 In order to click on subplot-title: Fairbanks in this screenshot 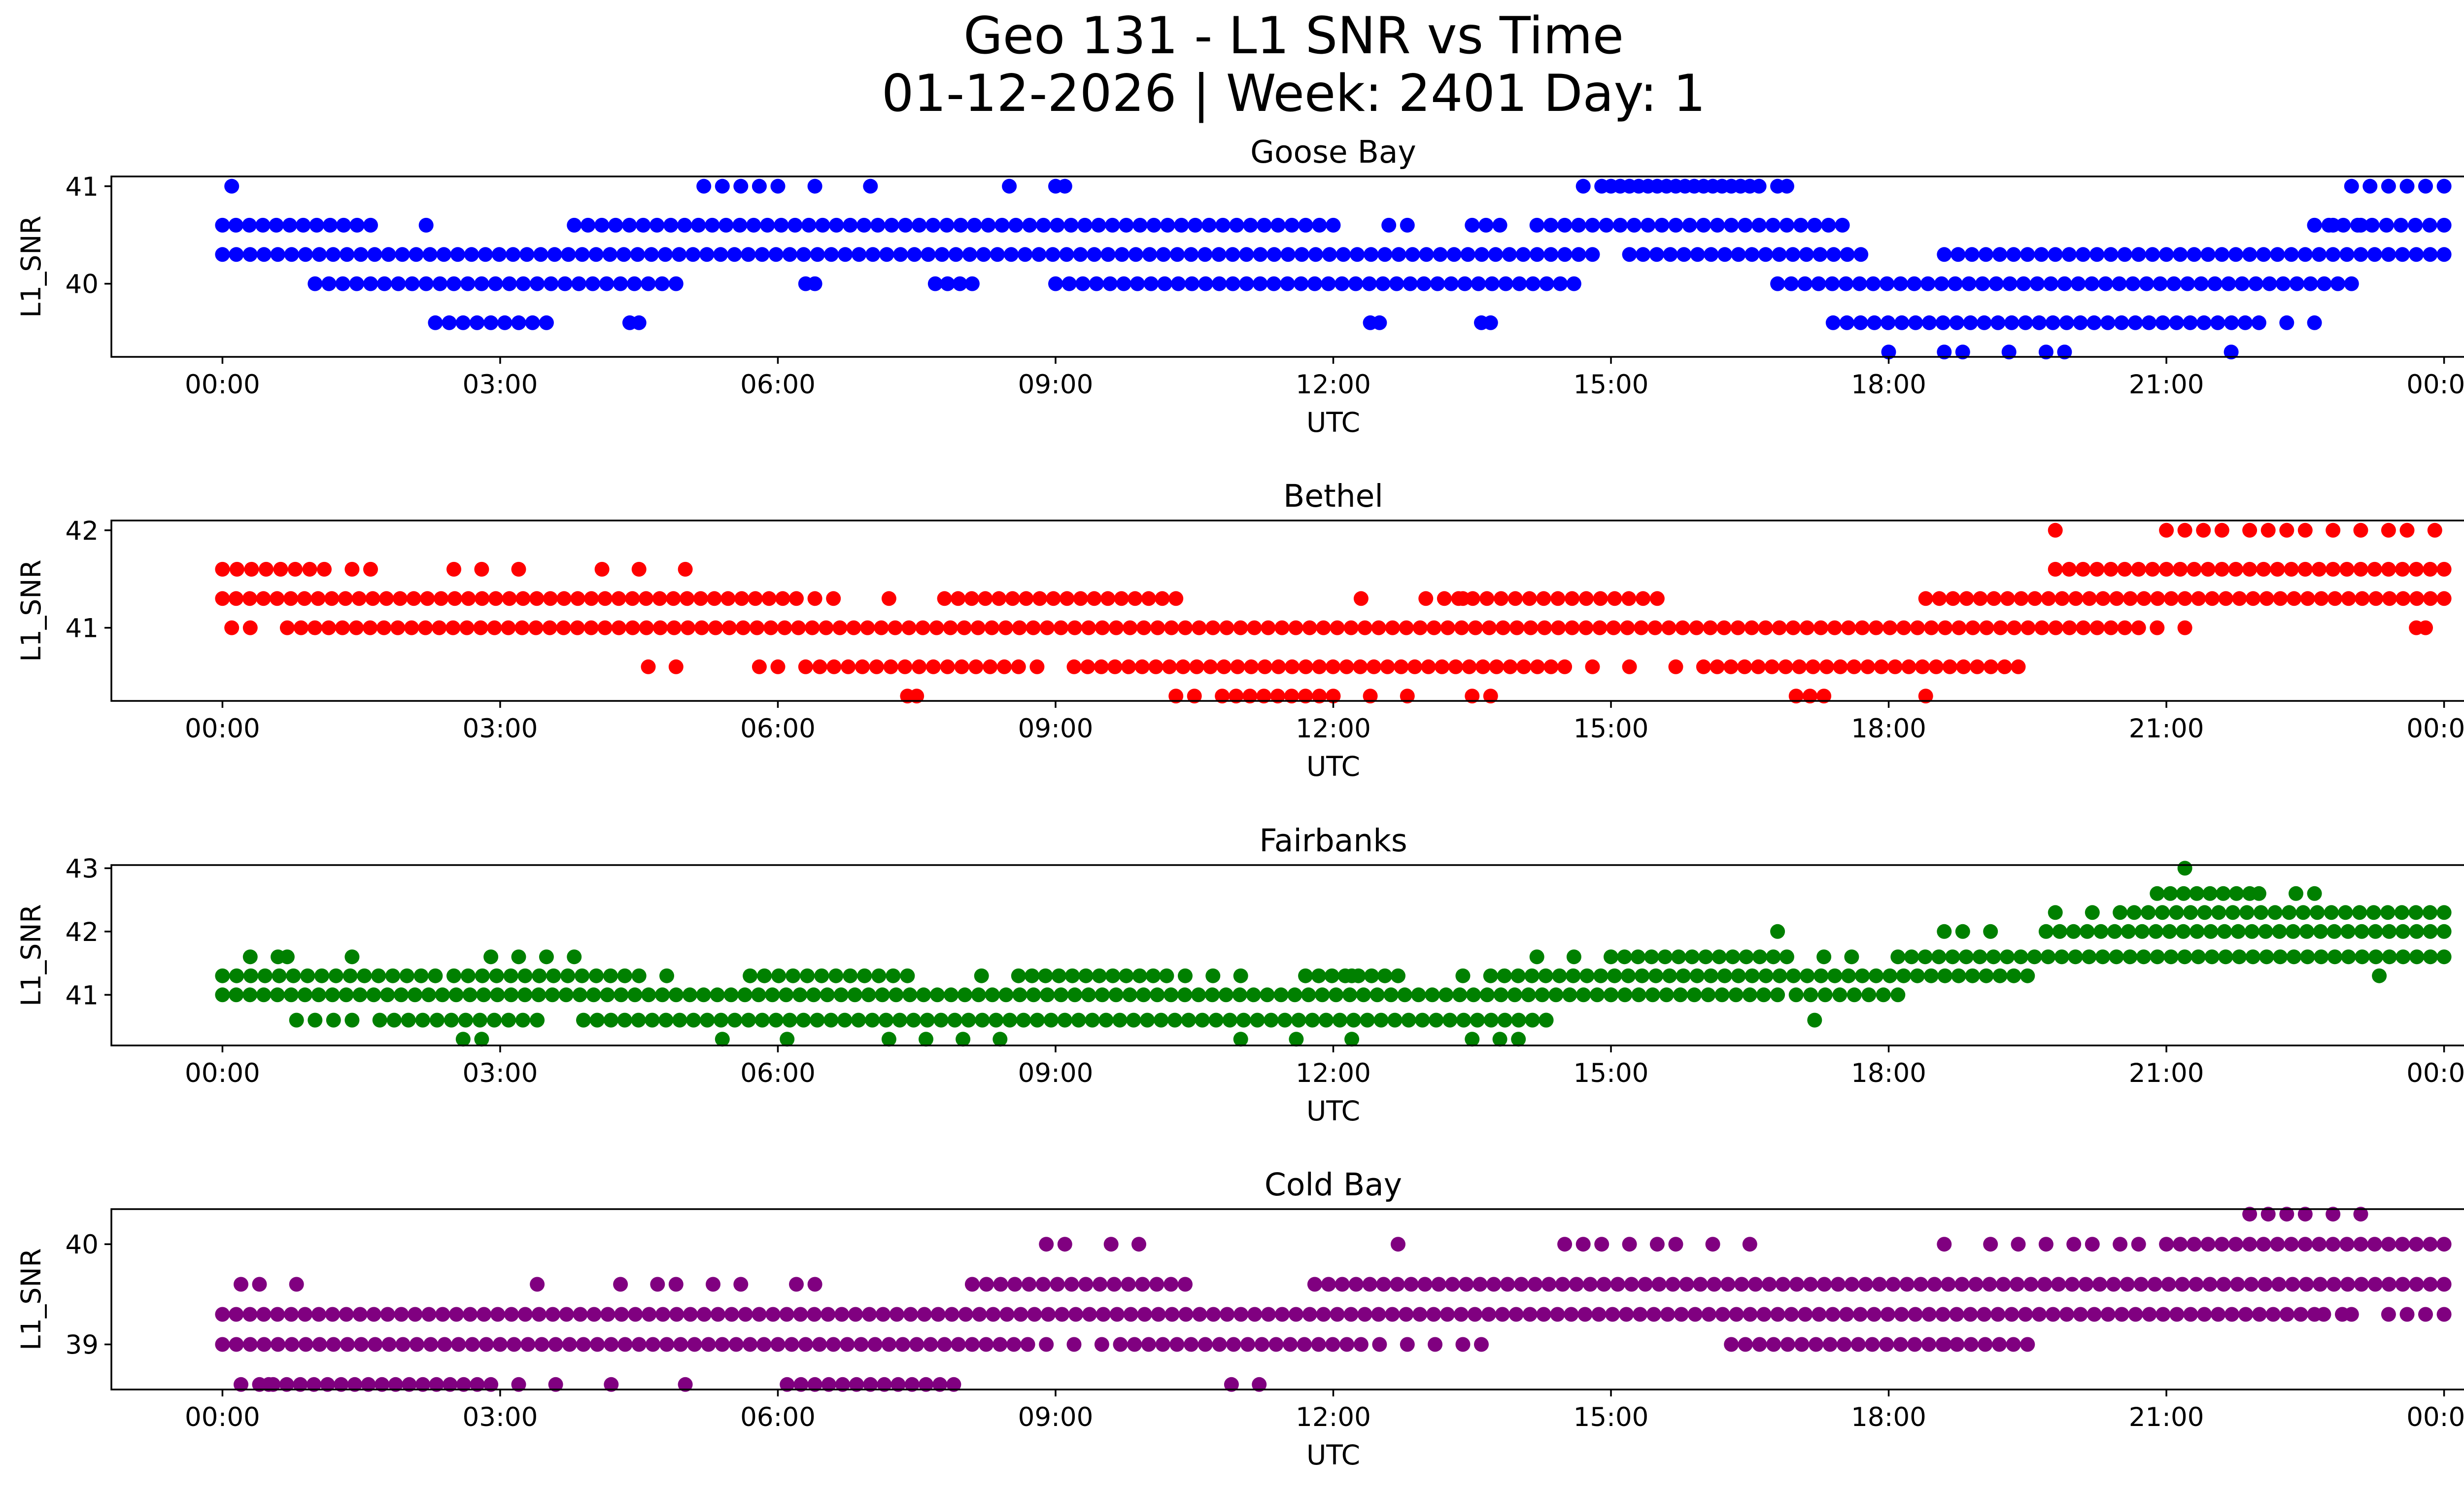, I will do `click(1333, 841)`.